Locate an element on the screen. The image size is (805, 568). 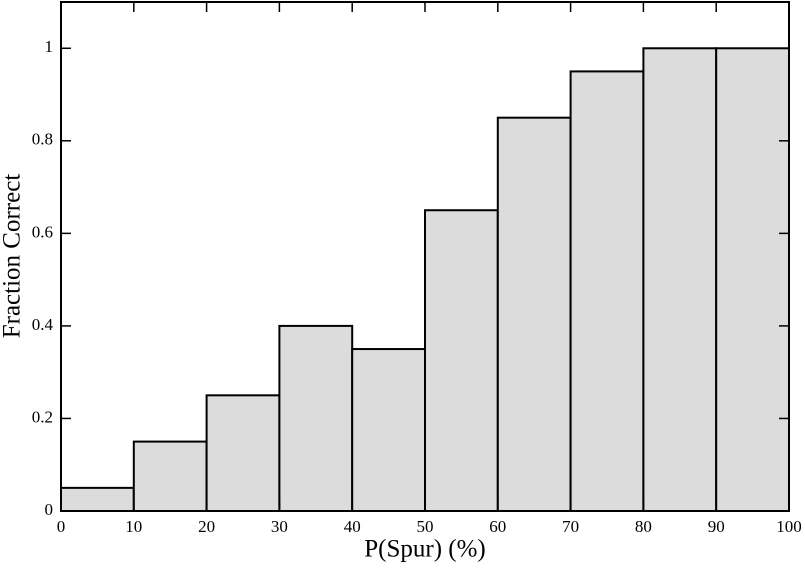
x-tick-label: 50 is located at coordinates (425, 526).